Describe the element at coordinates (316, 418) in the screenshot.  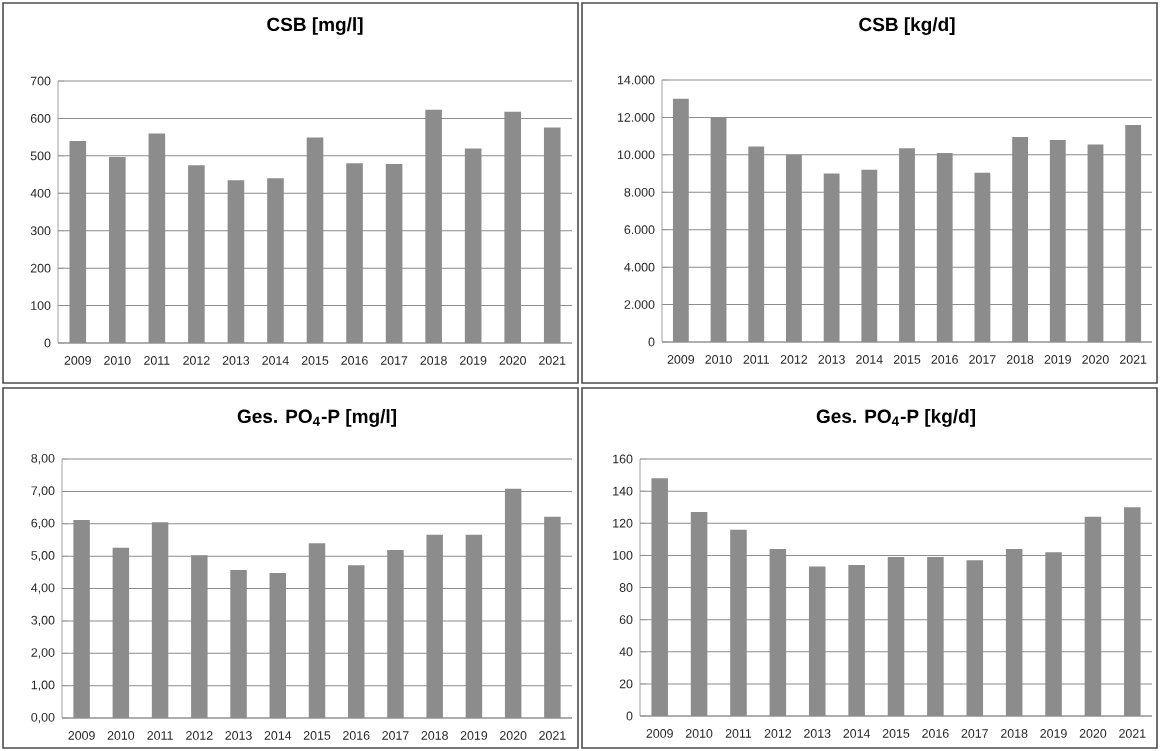
I see `chart-title: Ges. PO$_{4}$-P [mg/l]` at that location.